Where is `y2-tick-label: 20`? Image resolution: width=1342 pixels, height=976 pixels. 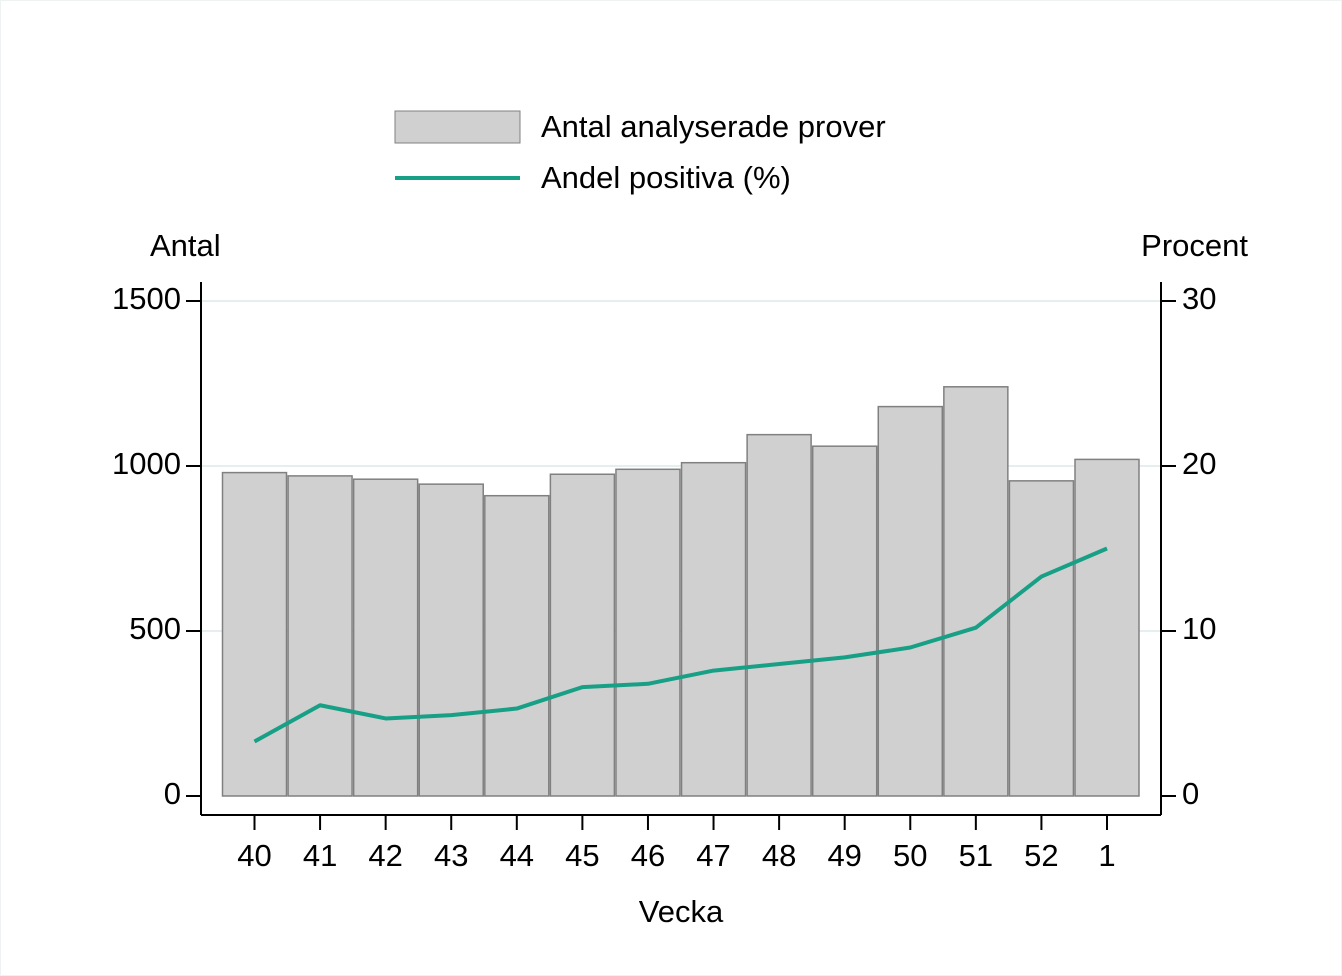 y2-tick-label: 20 is located at coordinates (1199, 463).